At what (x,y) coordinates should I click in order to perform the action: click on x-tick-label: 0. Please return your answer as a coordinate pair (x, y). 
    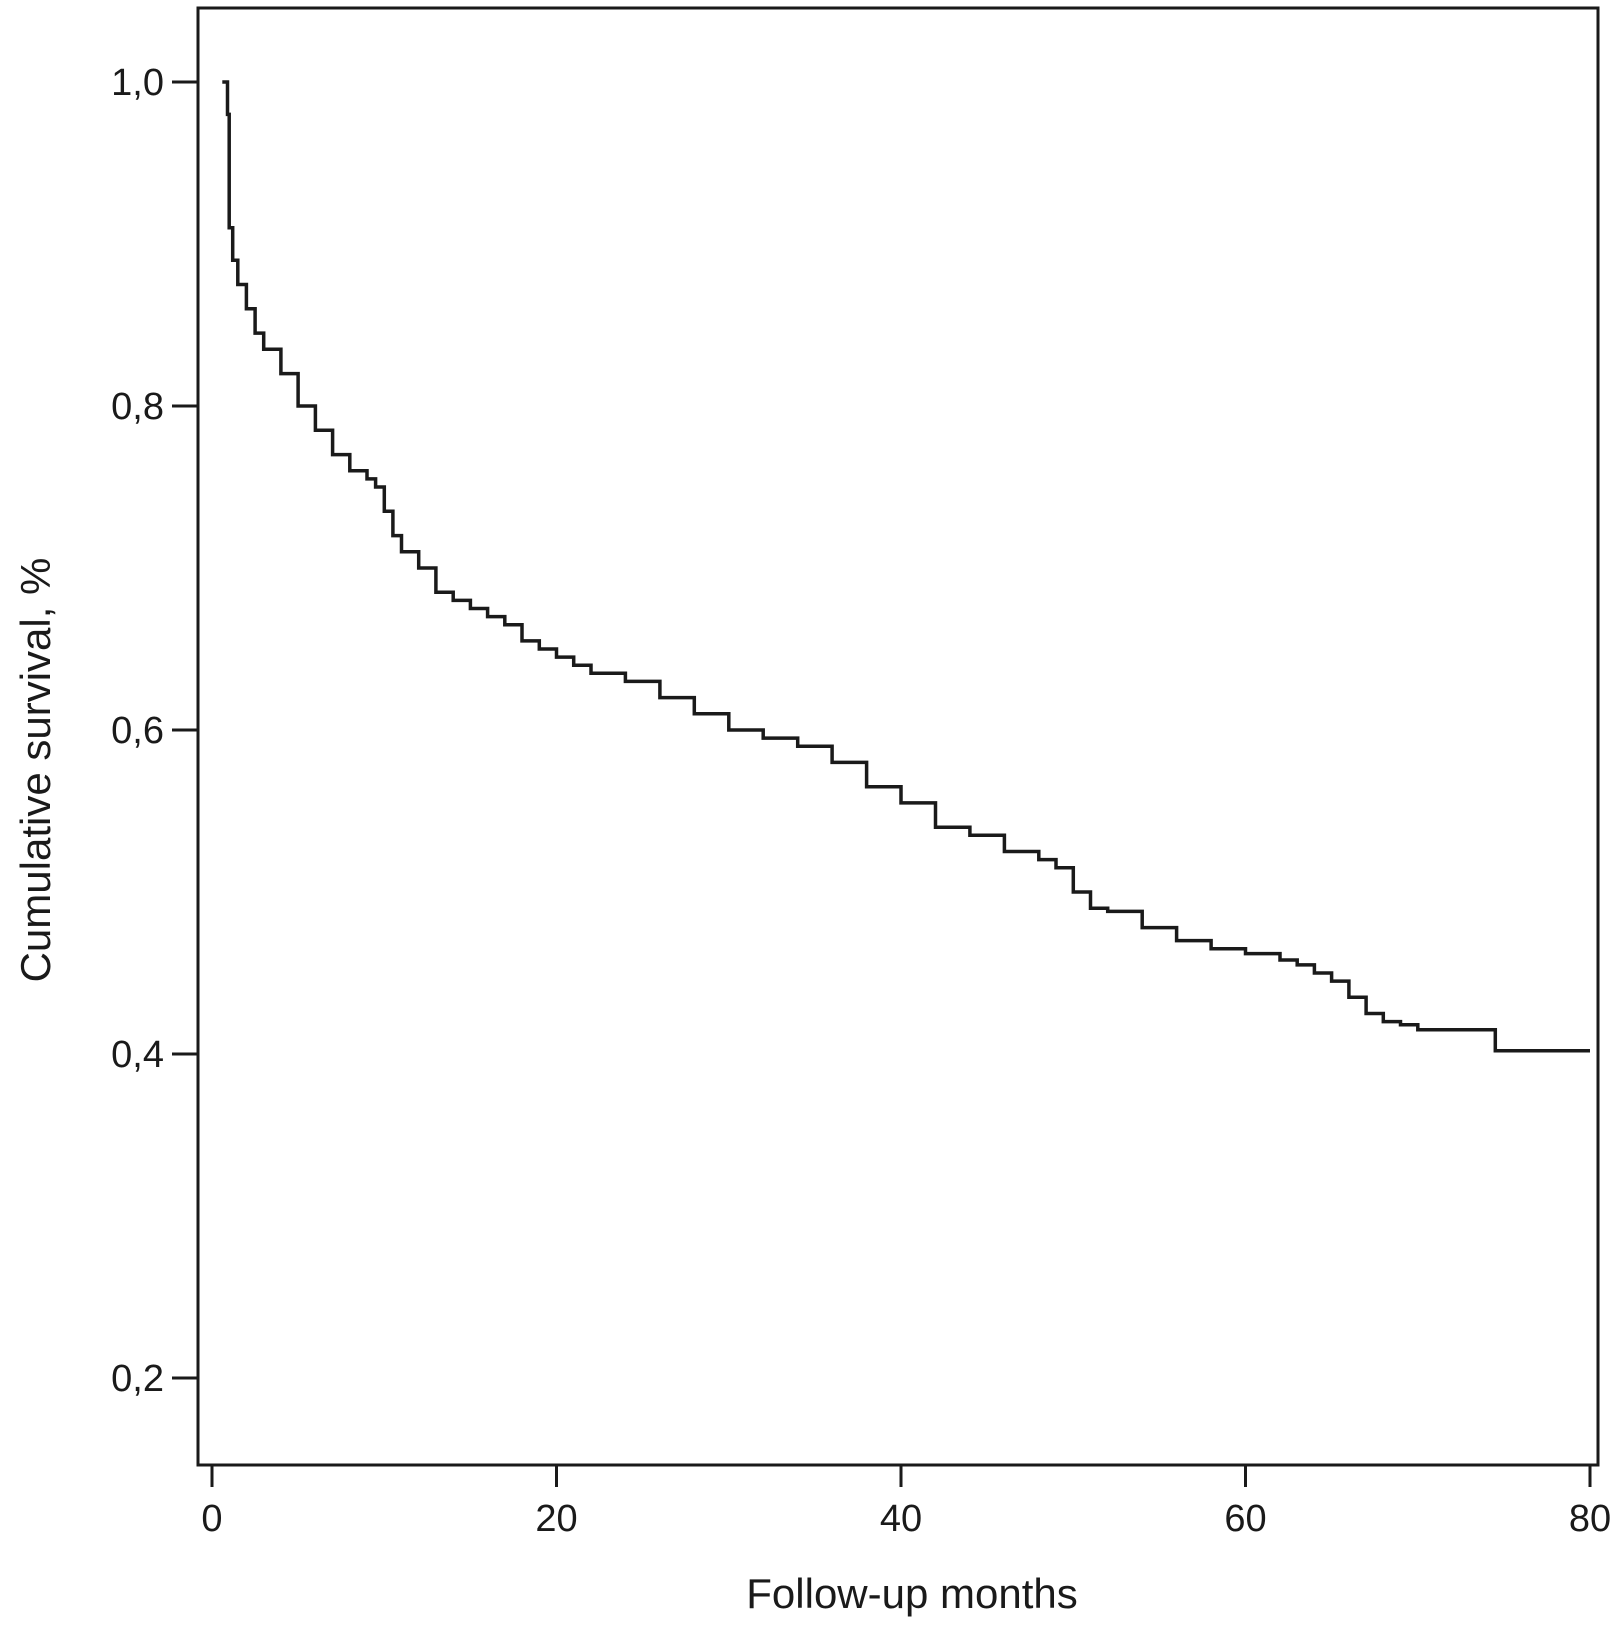
    Looking at the image, I should click on (211, 1519).